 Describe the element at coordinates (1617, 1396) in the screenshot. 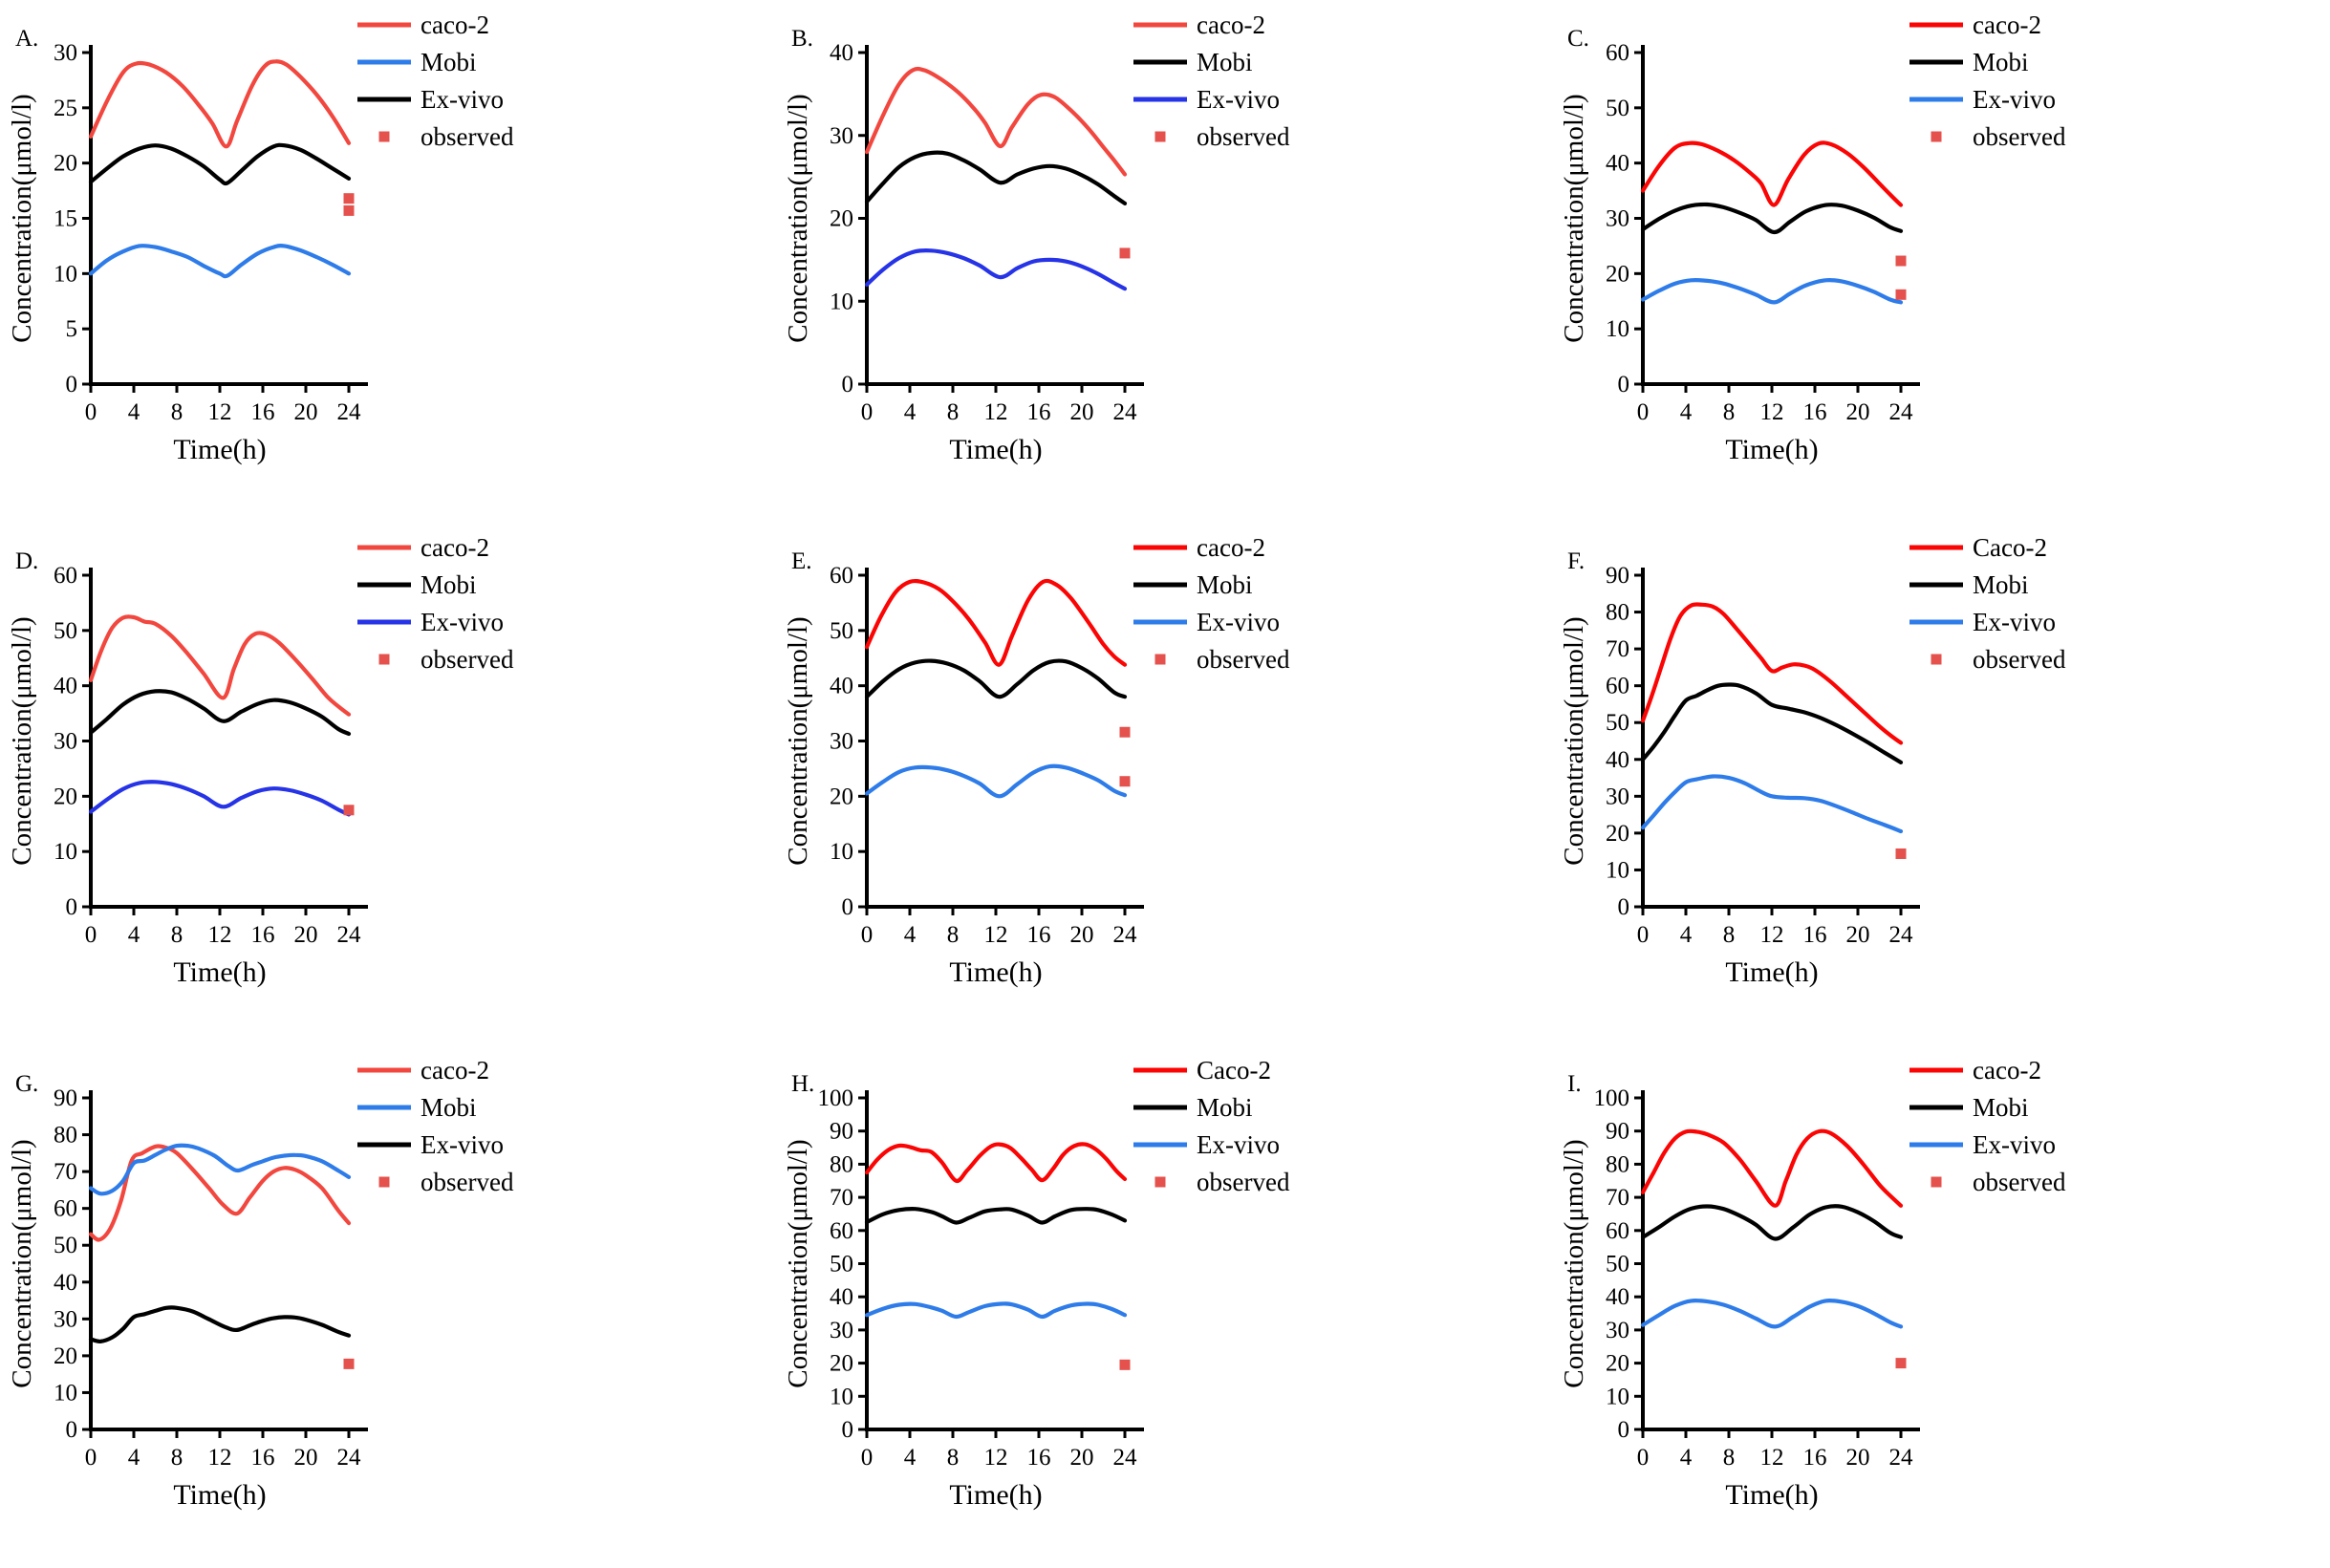

I see `y-tick-label: 10` at that location.